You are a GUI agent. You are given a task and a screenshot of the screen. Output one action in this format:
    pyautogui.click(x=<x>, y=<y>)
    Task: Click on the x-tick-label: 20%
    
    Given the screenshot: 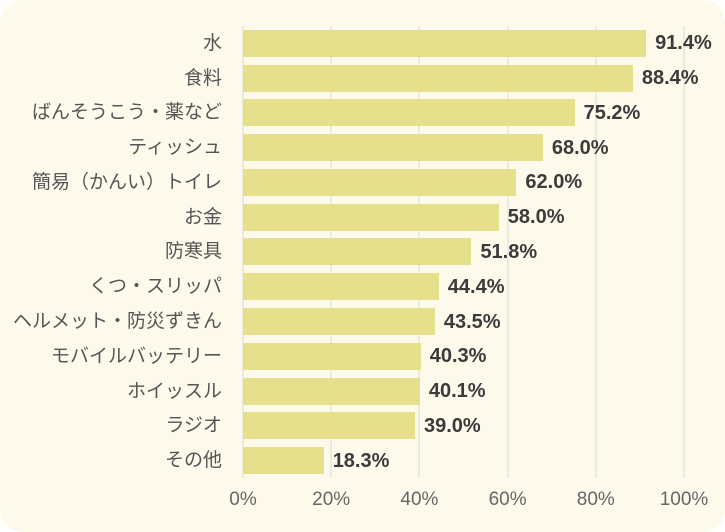 What is the action you would take?
    pyautogui.click(x=331, y=499)
    